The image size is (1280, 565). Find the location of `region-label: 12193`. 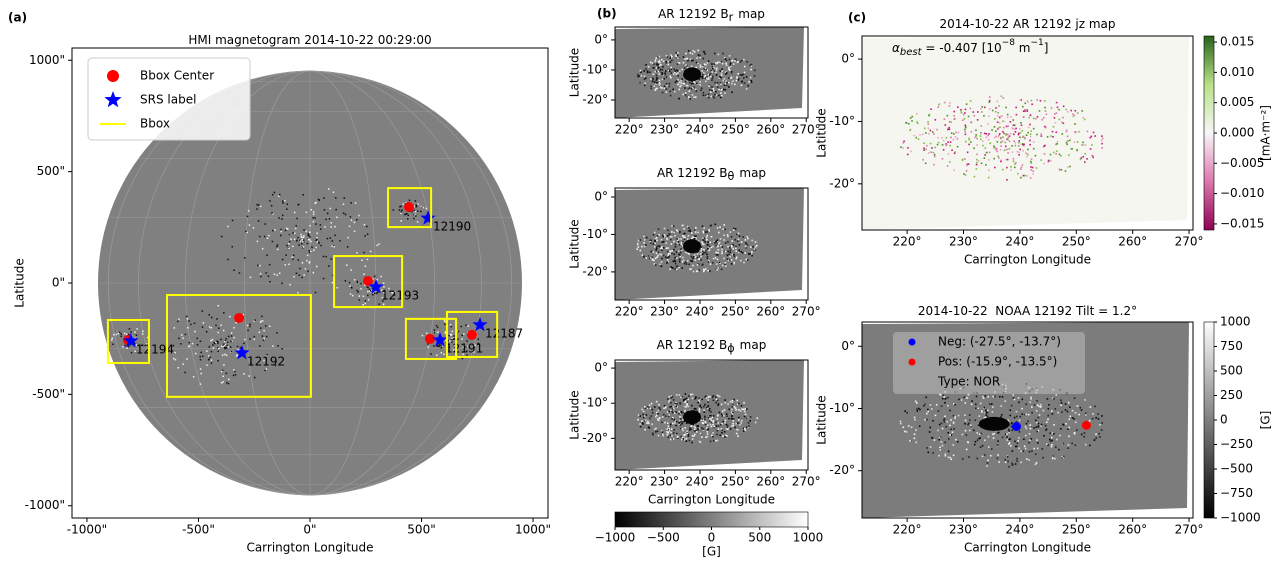

region-label: 12193 is located at coordinates (400, 296).